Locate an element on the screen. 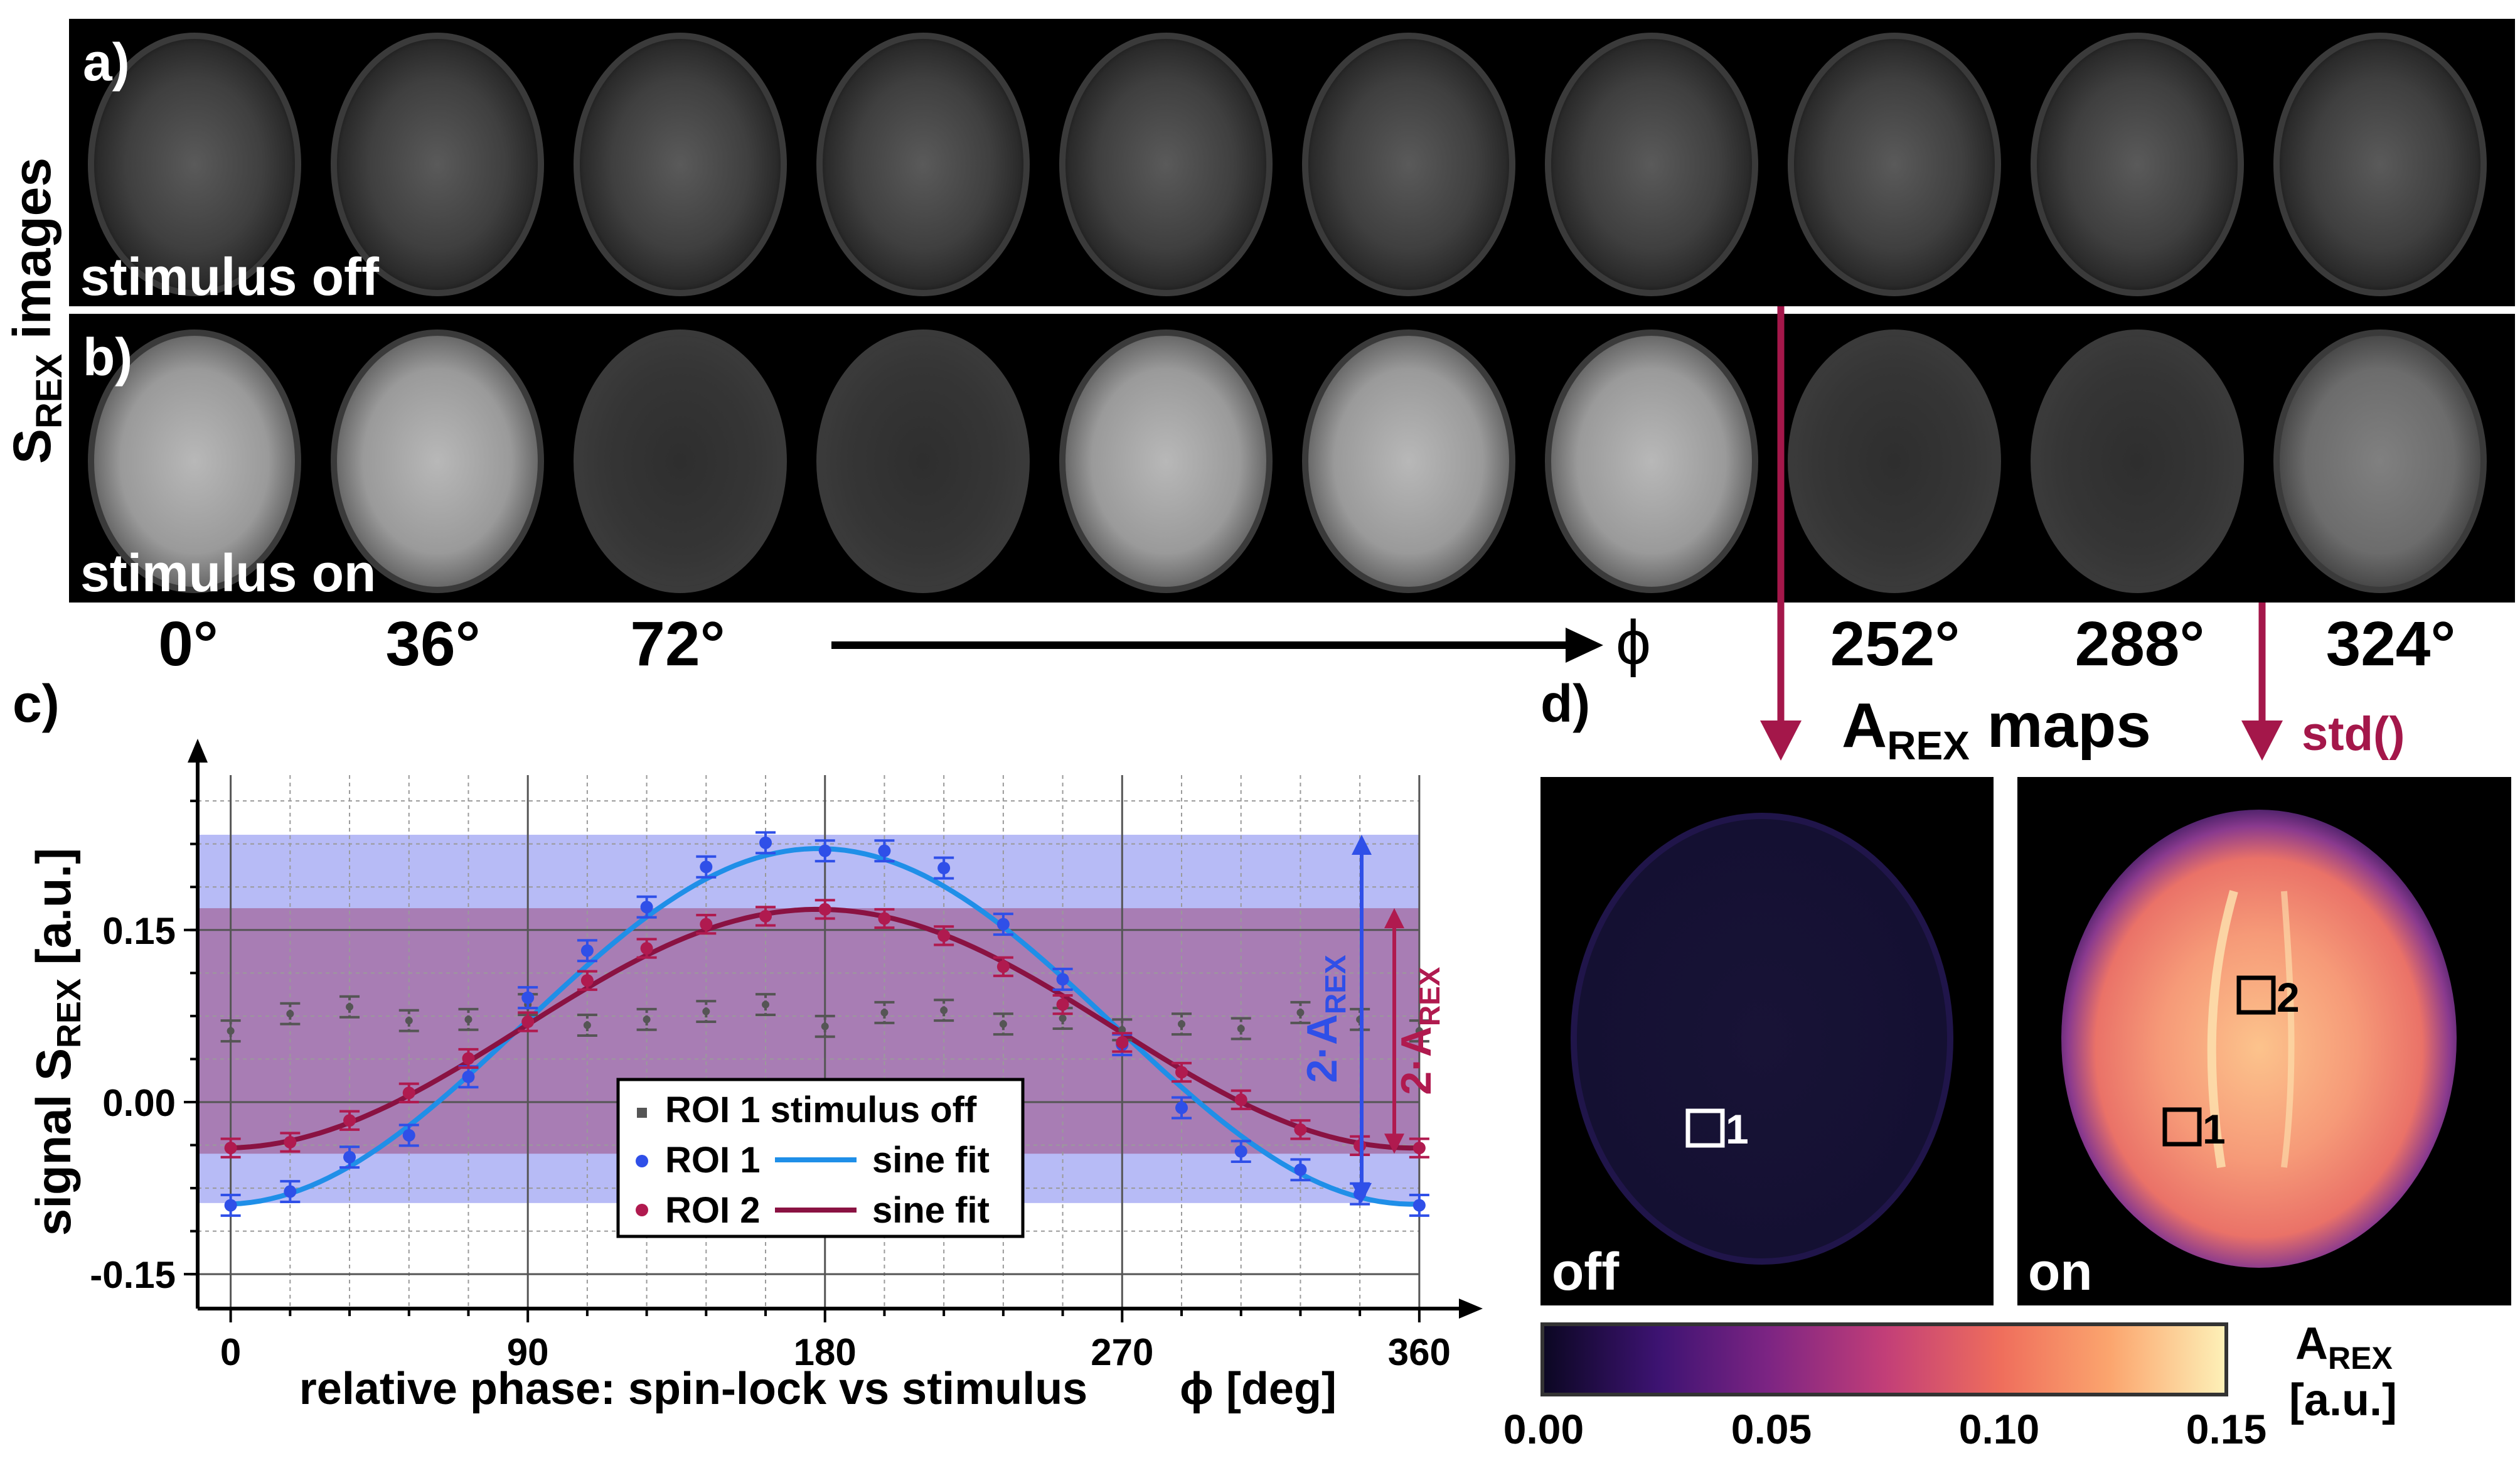 The width and height of the screenshot is (2520, 1468). phase-label: 72° is located at coordinates (677, 644).